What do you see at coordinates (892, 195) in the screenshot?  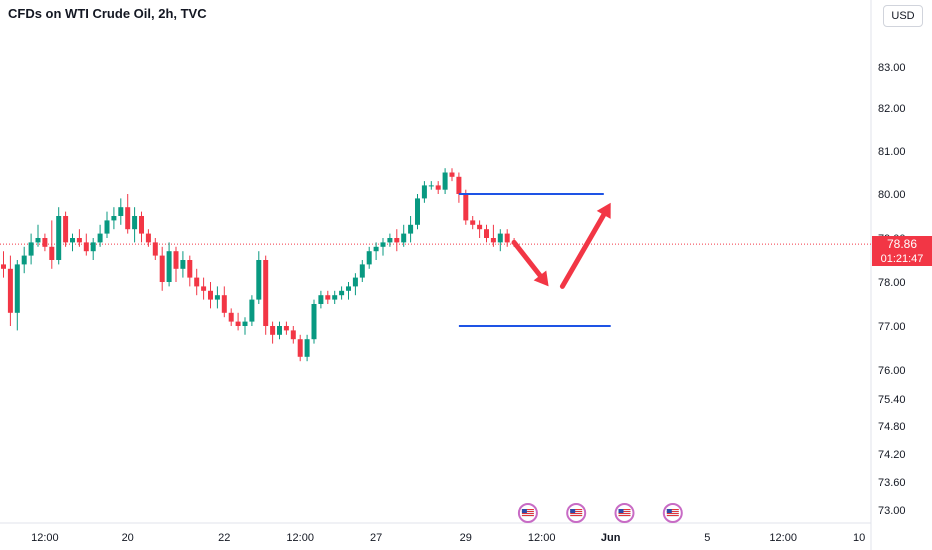 I see `y-tick-label: 80.00` at bounding box center [892, 195].